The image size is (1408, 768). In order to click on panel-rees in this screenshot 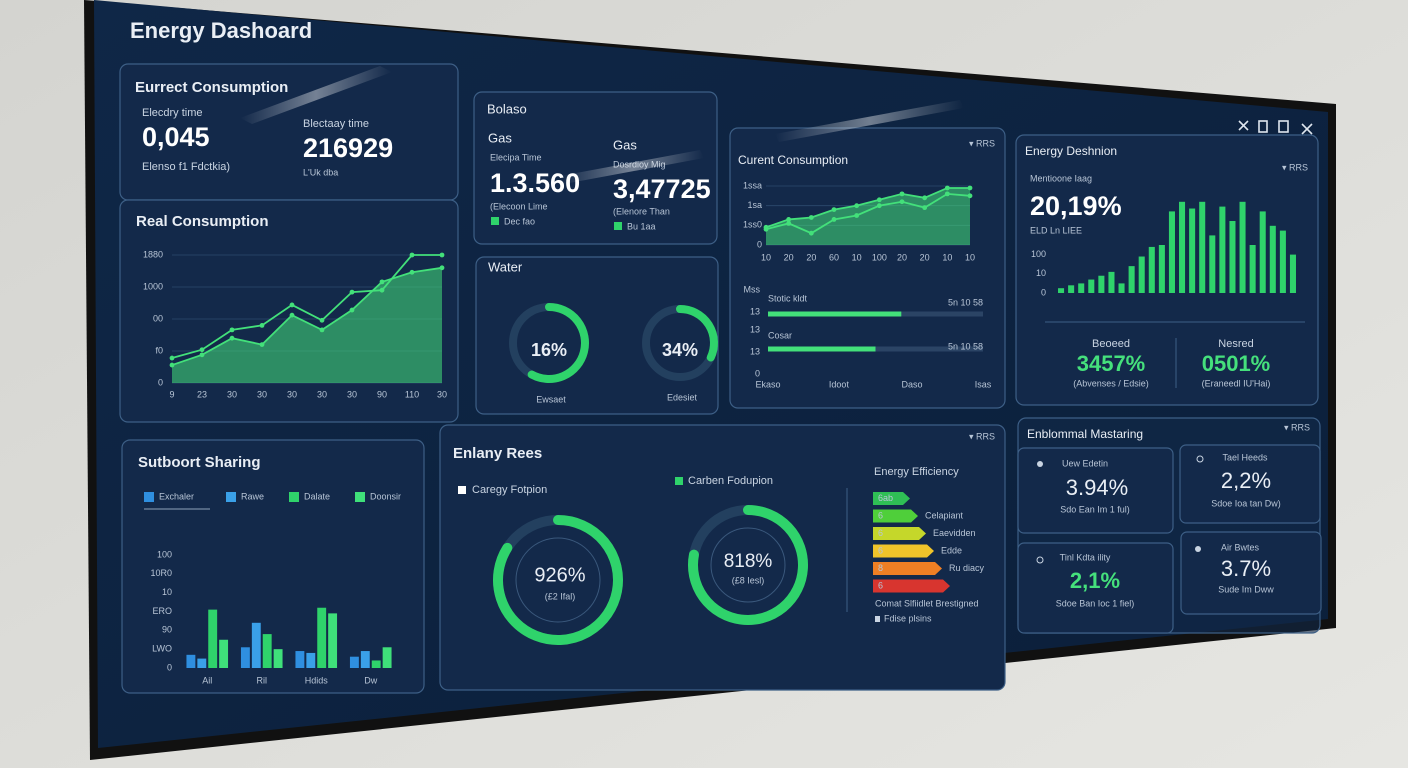, I will do `click(722, 557)`.